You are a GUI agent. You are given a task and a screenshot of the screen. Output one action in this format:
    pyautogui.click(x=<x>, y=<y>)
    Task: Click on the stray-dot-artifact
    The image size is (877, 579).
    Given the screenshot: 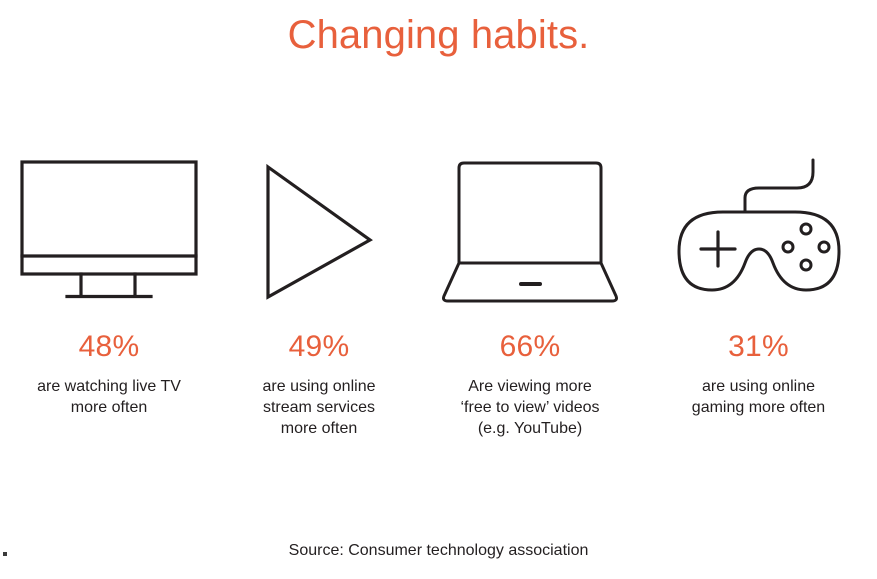 What is the action you would take?
    pyautogui.click(x=5, y=554)
    